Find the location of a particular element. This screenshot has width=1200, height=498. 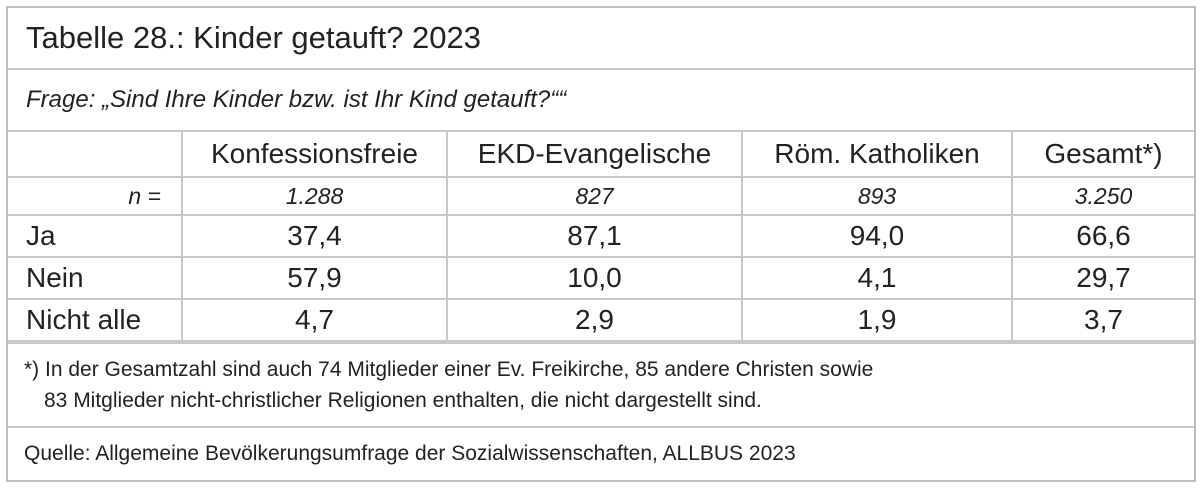

data-cell: 1,9 is located at coordinates (877, 320).